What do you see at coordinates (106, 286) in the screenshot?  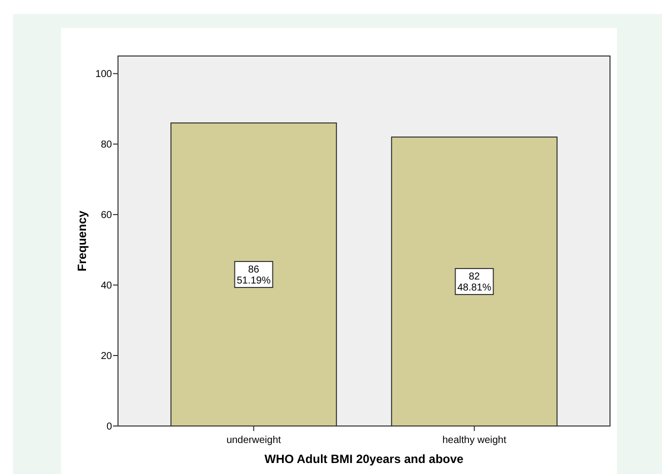 I see `y-tick-label: 40` at bounding box center [106, 286].